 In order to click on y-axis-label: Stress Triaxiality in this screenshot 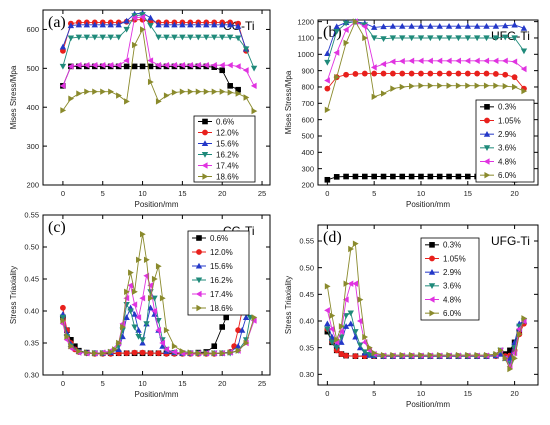, I will do `click(288, 305)`.